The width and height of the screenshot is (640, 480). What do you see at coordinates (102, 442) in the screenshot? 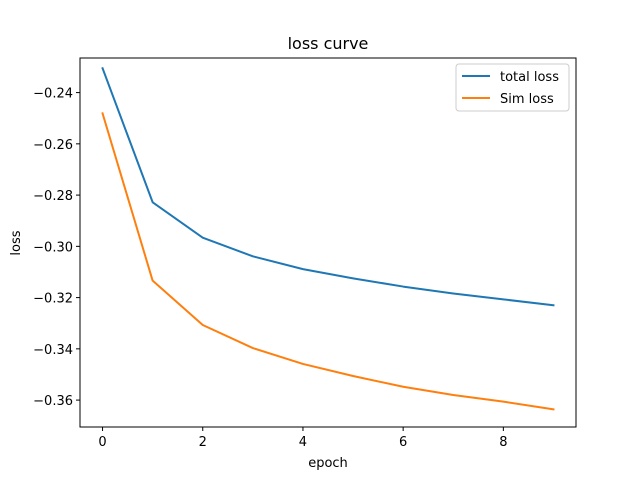
I see `x-tick-label: 0` at bounding box center [102, 442].